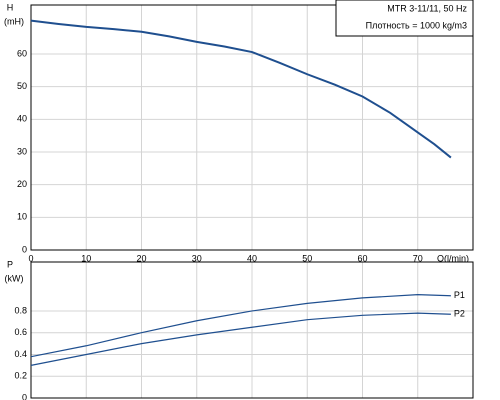 The width and height of the screenshot is (500, 400). Describe the element at coordinates (459, 295) in the screenshot. I see `series-label: P1` at that location.